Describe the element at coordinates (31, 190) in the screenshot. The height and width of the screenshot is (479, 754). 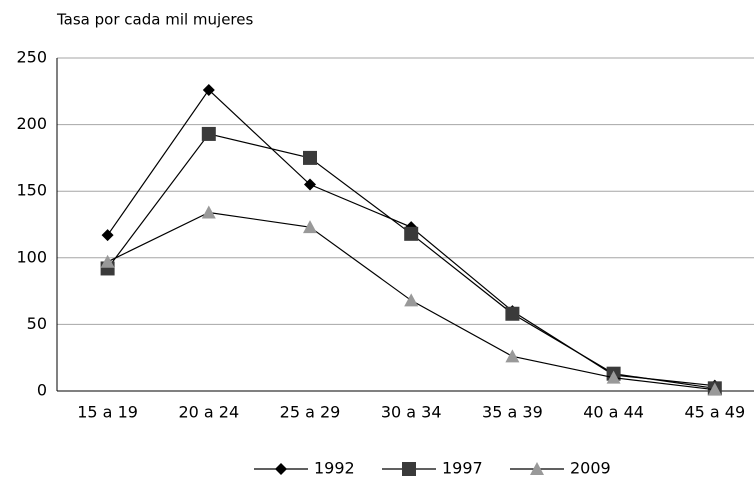
I see `y-tick-label: 150` at that location.